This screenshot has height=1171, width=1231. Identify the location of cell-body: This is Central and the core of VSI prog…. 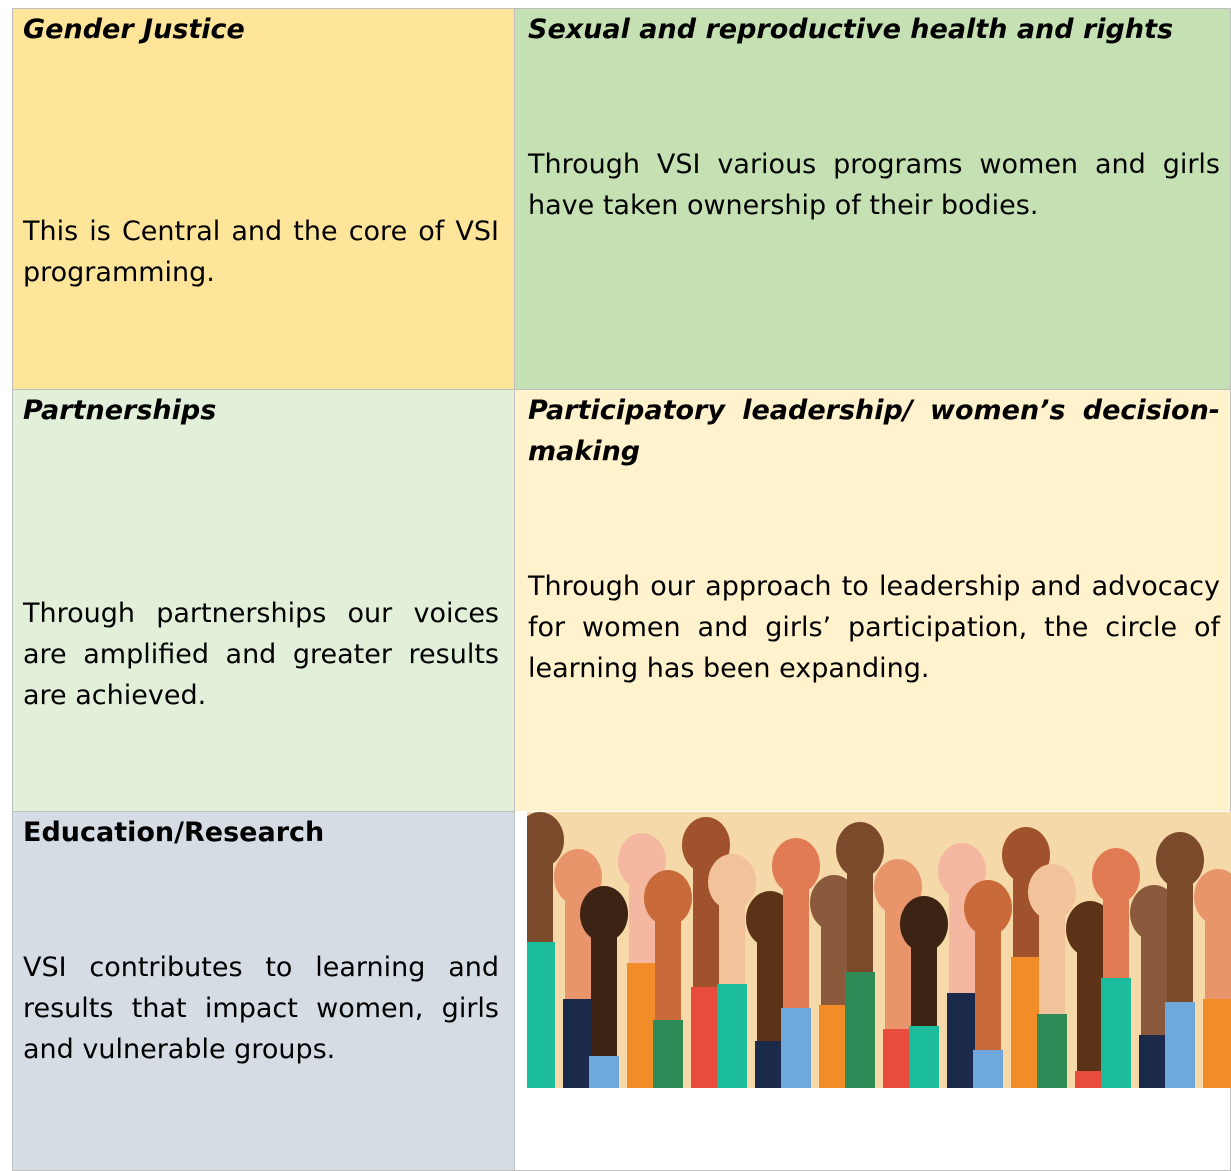
(261, 252).